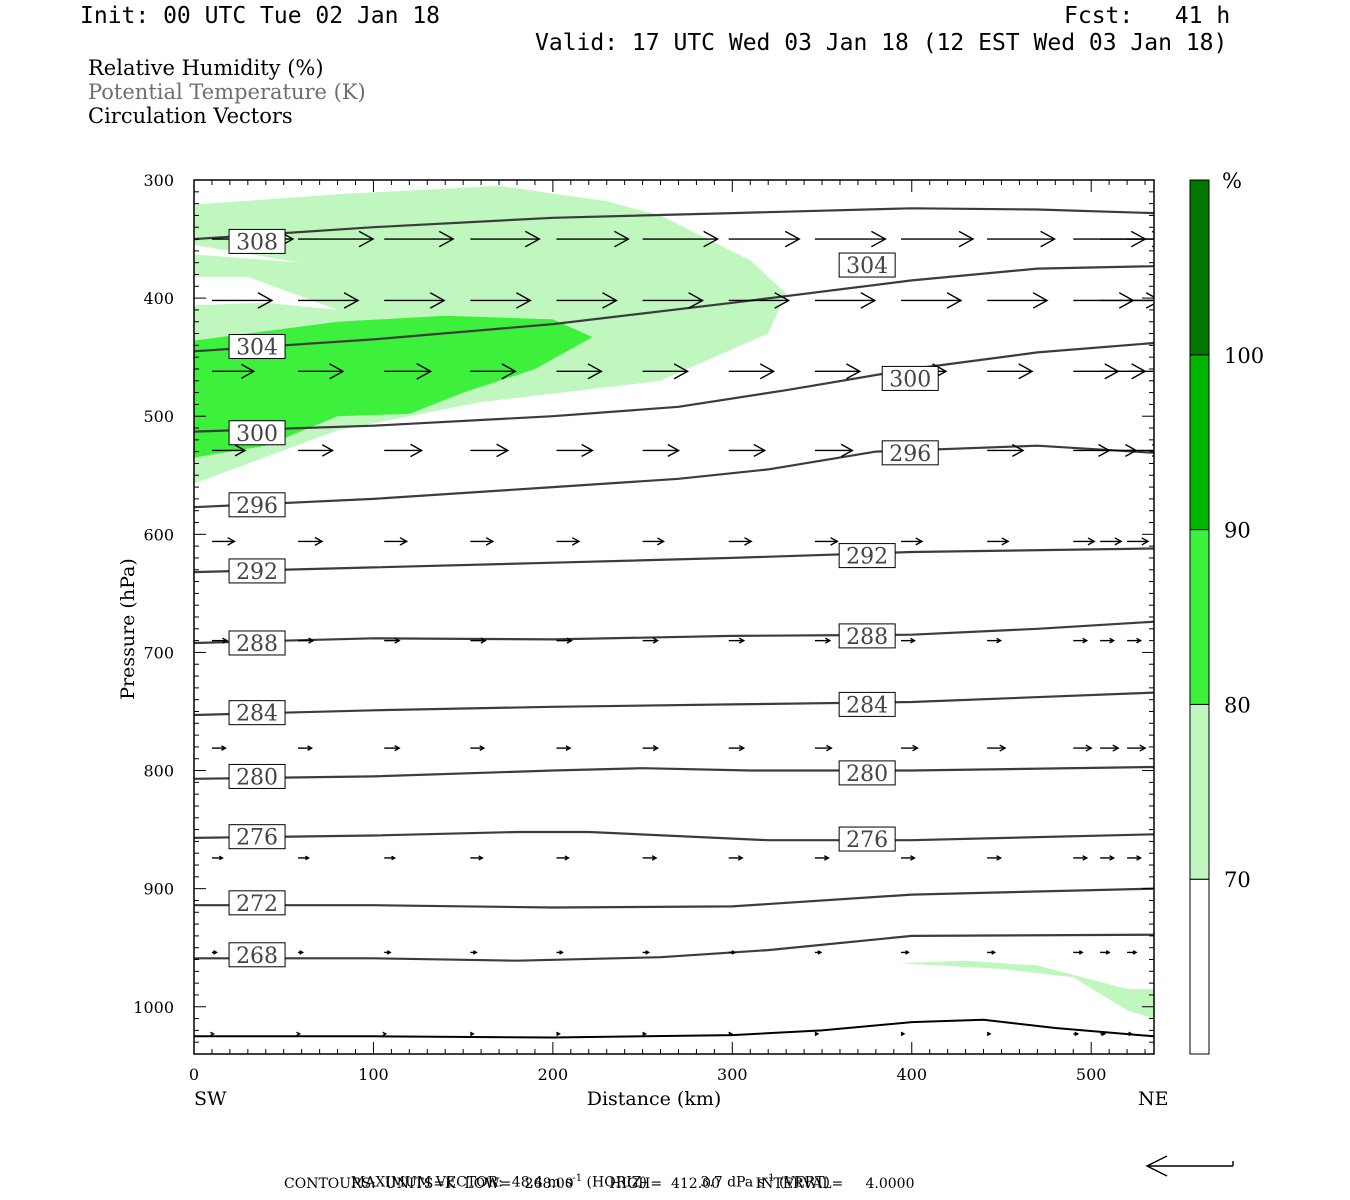 The width and height of the screenshot is (1350, 1200). I want to click on legend-potential-temperature: Potential Temperature (K), so click(227, 92).